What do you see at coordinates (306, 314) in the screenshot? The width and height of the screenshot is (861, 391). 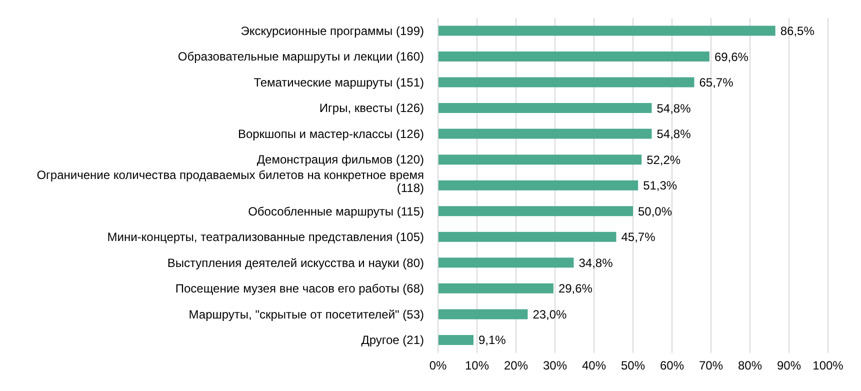 I see `y-tick-label: Маршруты, "скрытые от посетителей" (53)` at bounding box center [306, 314].